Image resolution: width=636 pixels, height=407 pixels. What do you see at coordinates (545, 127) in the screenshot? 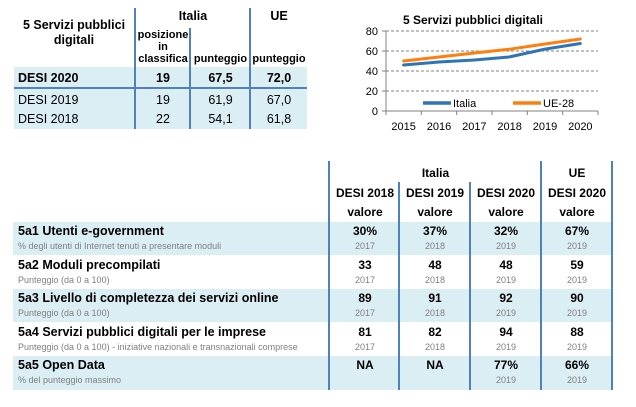
I see `x-tick-label: 2019` at bounding box center [545, 127].